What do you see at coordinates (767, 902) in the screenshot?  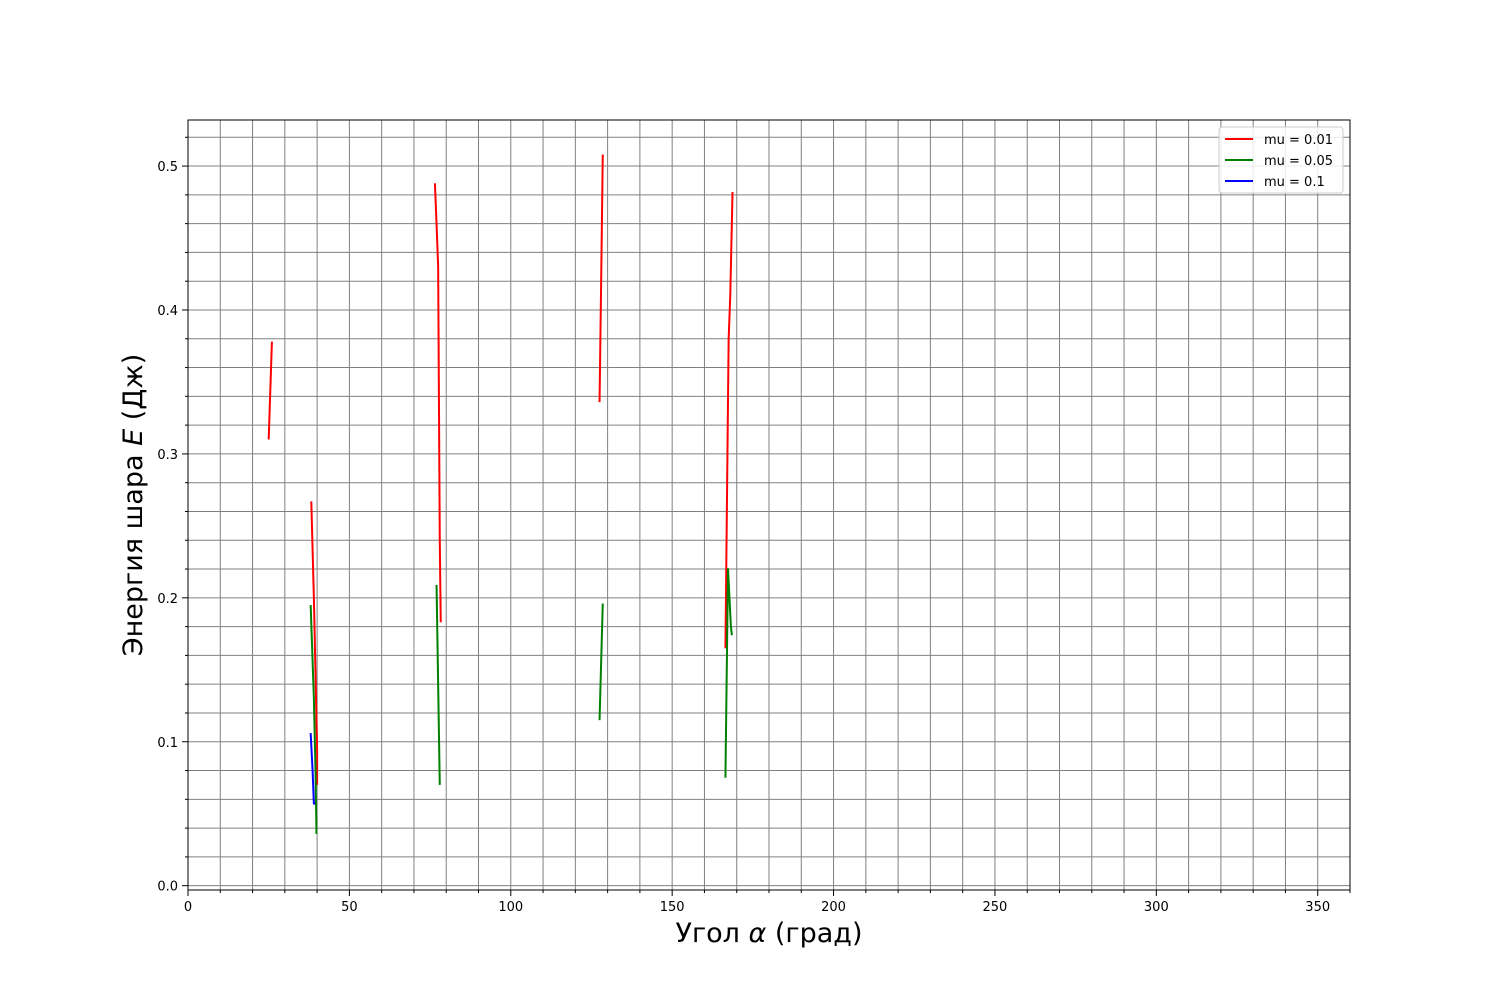 I see `x-axis-ticks: 0 50 100 150 200 250 300 350` at bounding box center [767, 902].